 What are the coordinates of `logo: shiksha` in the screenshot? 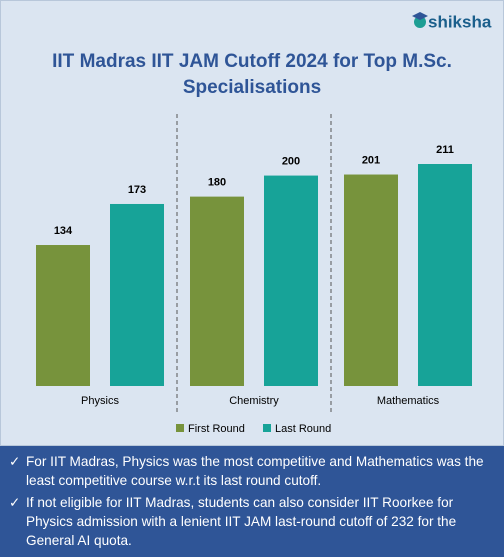 It's located at (452, 21).